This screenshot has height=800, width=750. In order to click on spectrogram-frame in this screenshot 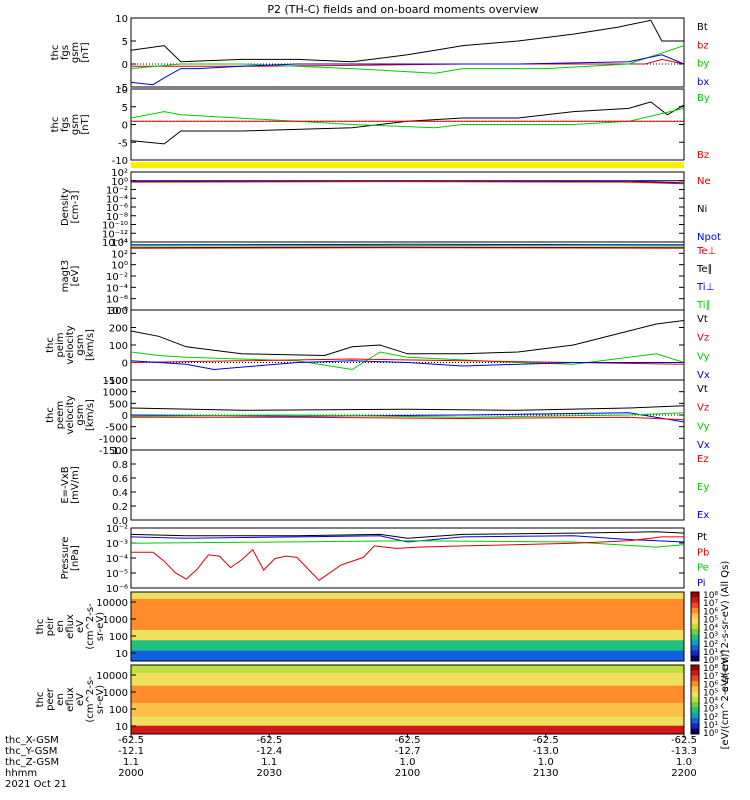, I will do `click(407, 626)`.